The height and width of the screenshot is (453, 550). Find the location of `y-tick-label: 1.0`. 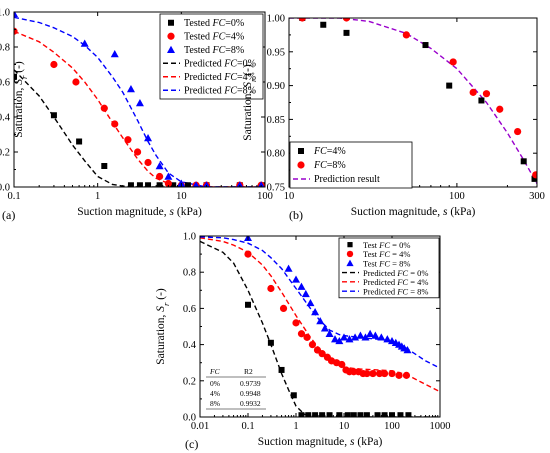

y-tick-label: 1.0 is located at coordinates (189, 237).